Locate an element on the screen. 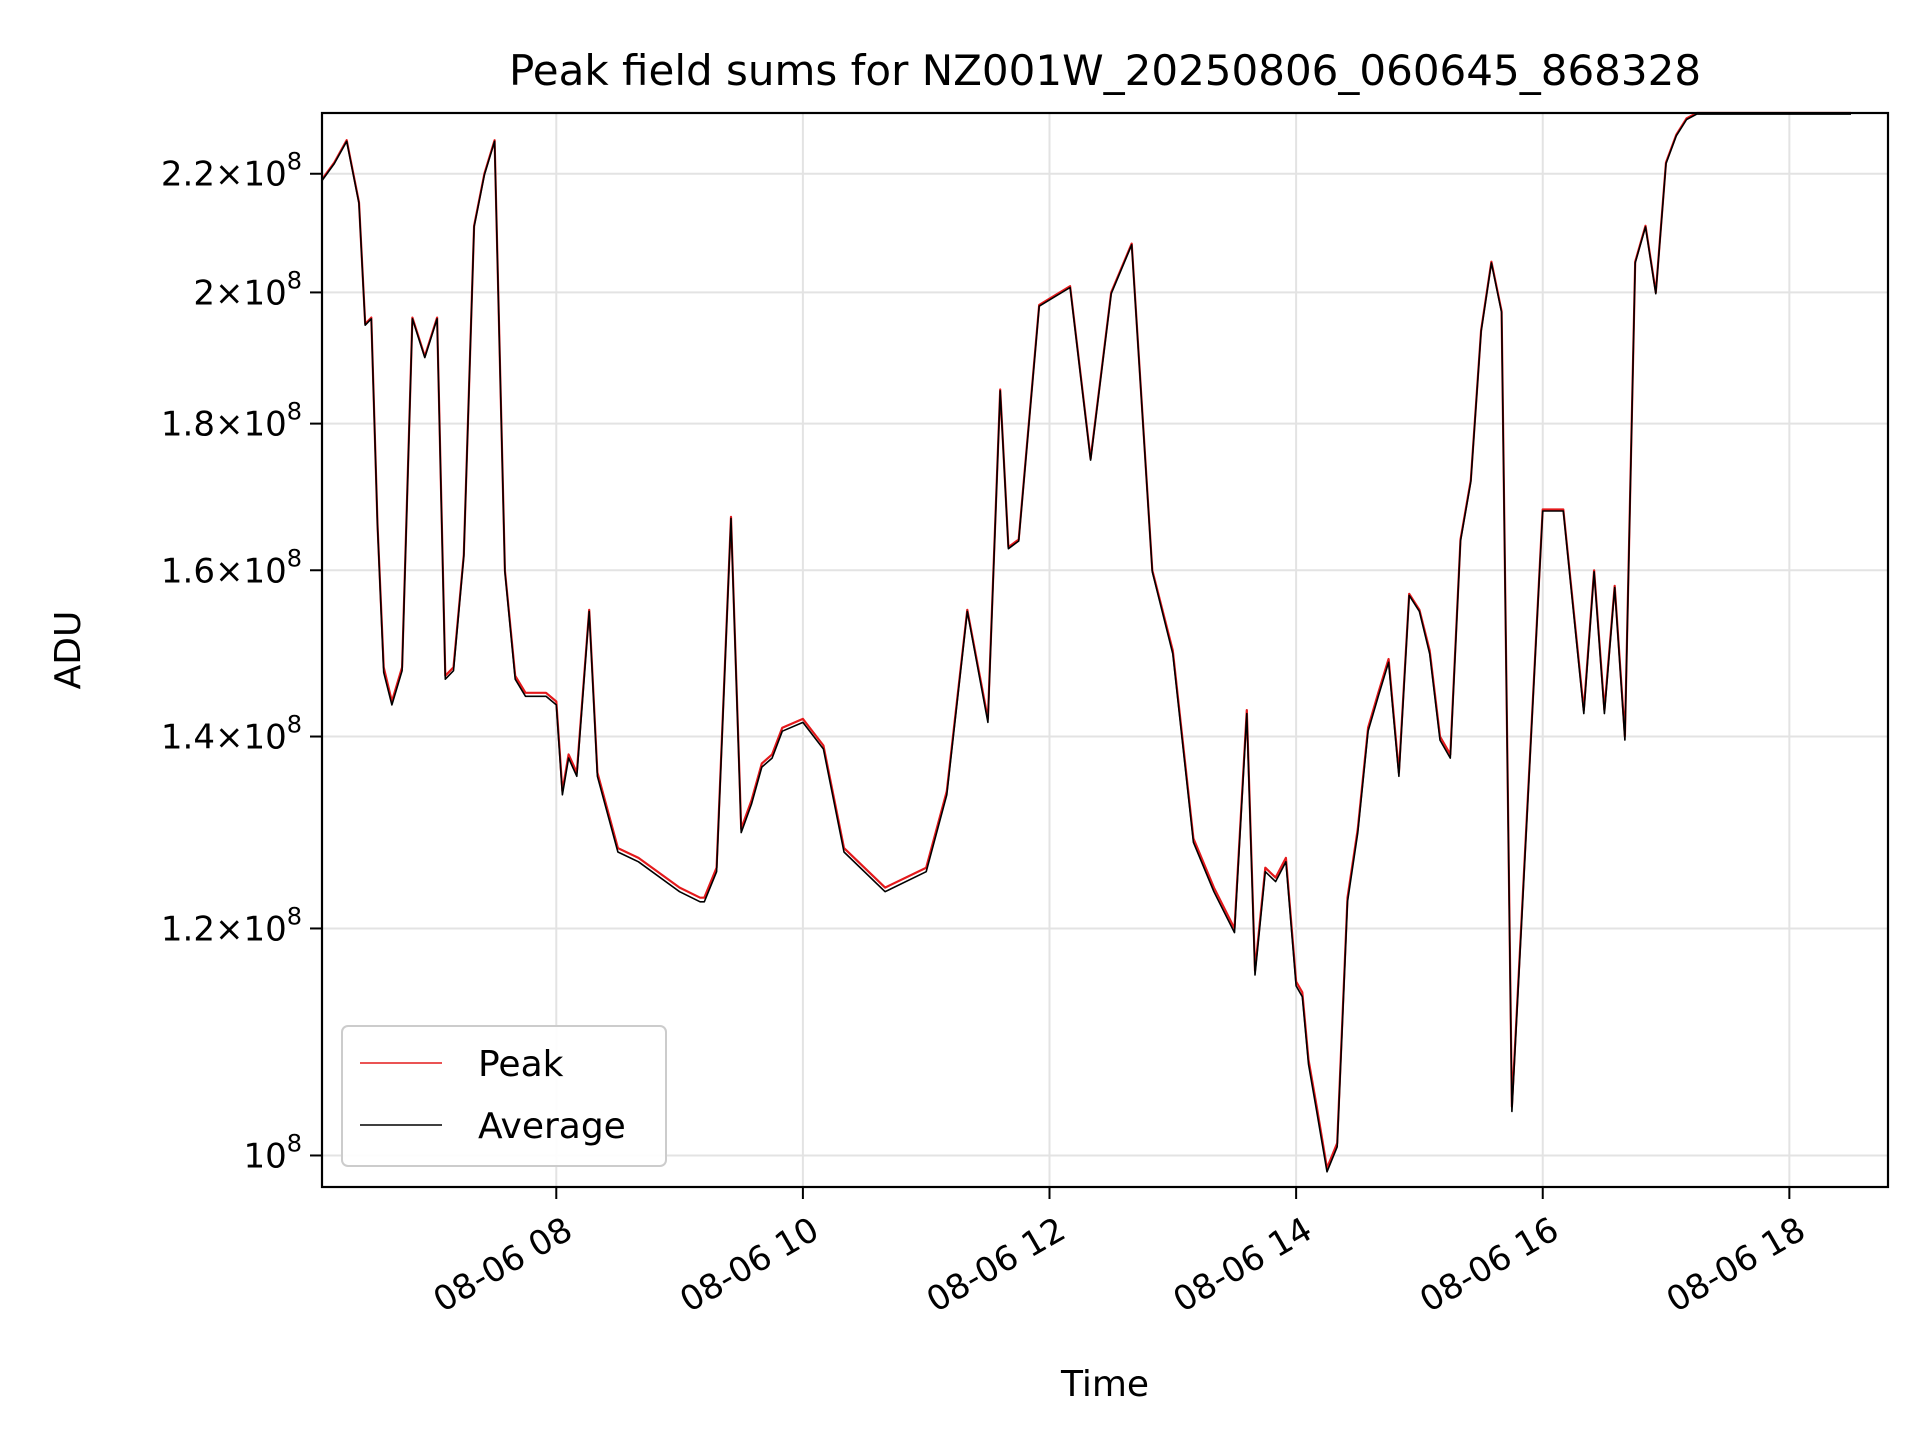  x-axis-label: Time is located at coordinates (1104, 1384).